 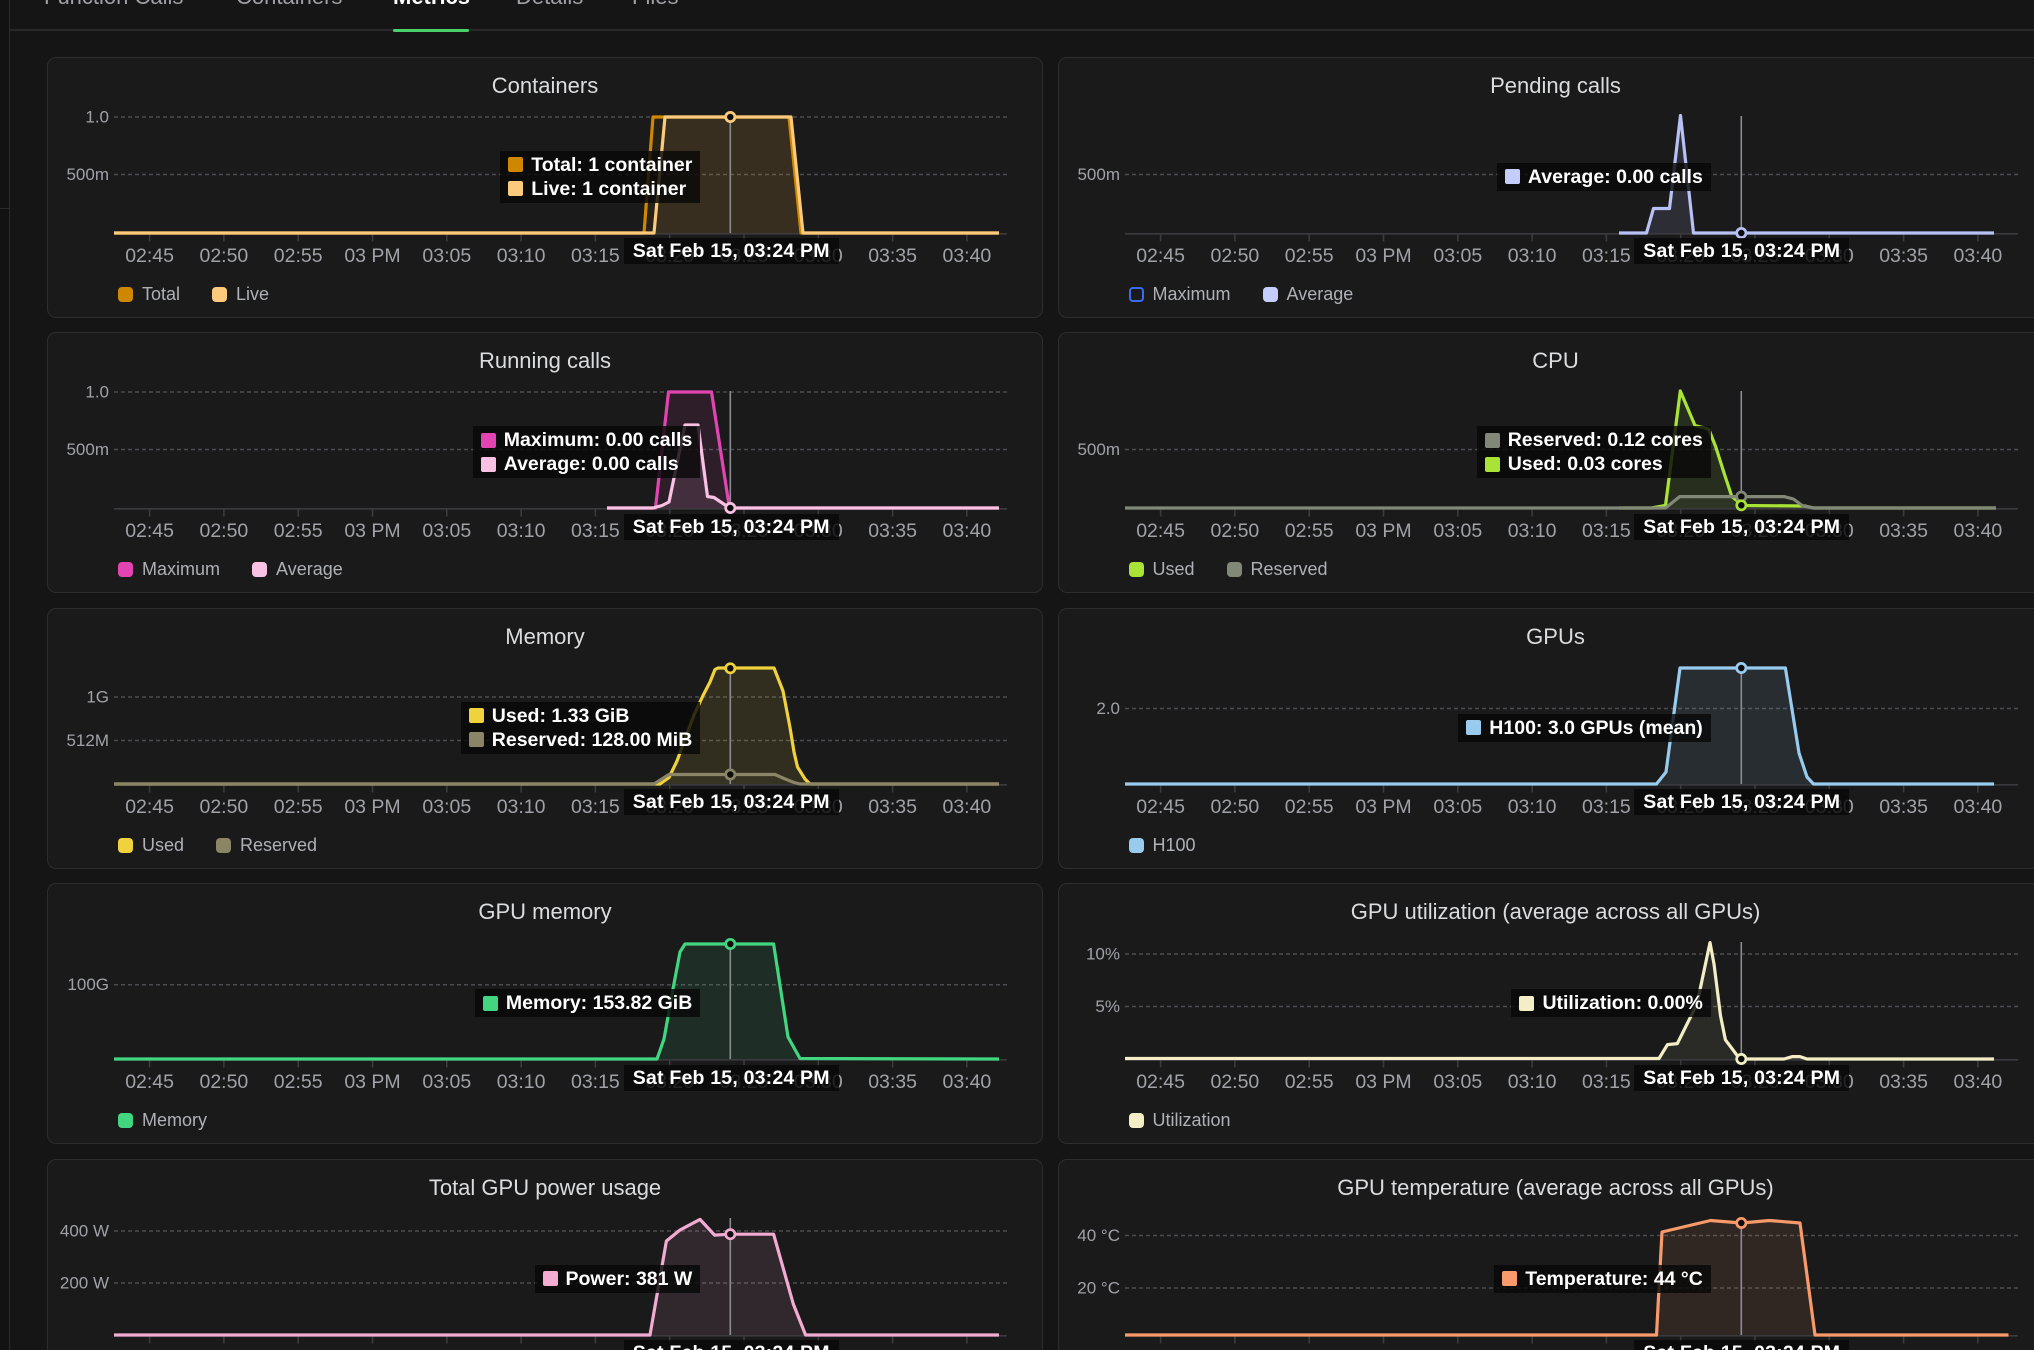 What do you see at coordinates (1108, 708) in the screenshot?
I see `svg-text: 2.0` at bounding box center [1108, 708].